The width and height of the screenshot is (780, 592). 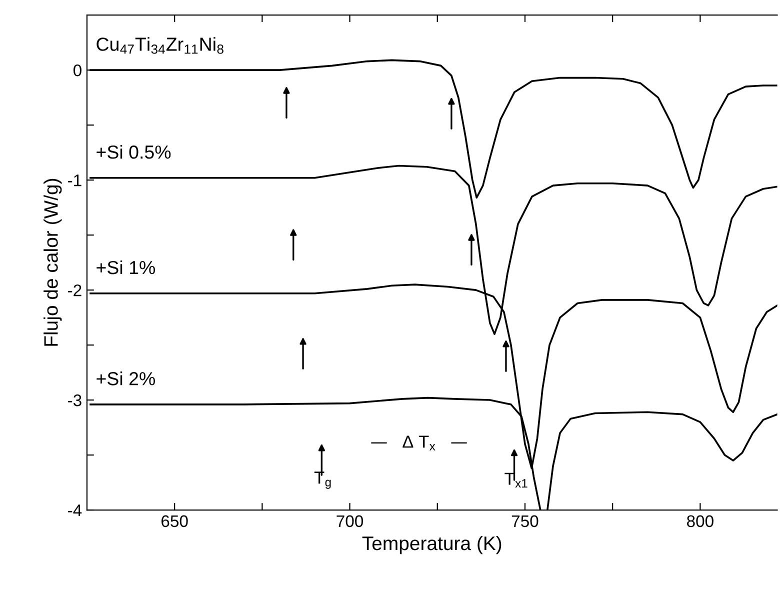 What do you see at coordinates (419, 443) in the screenshot?
I see `text: — Δ T$_{x}$ —` at bounding box center [419, 443].